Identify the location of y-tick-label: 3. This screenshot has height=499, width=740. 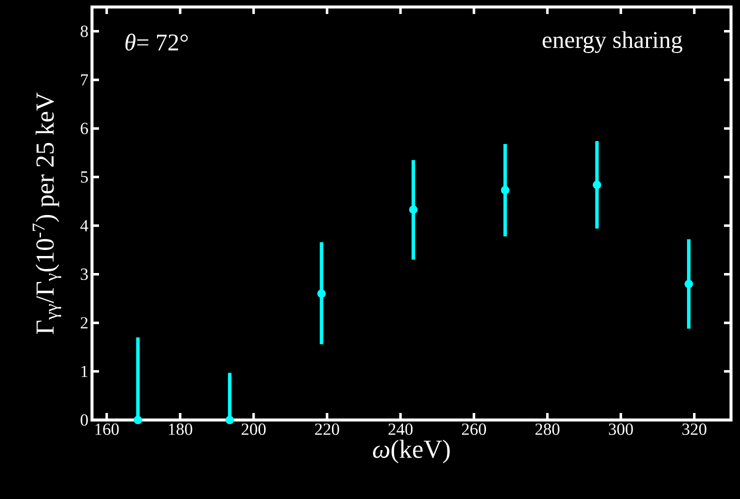
(84, 274).